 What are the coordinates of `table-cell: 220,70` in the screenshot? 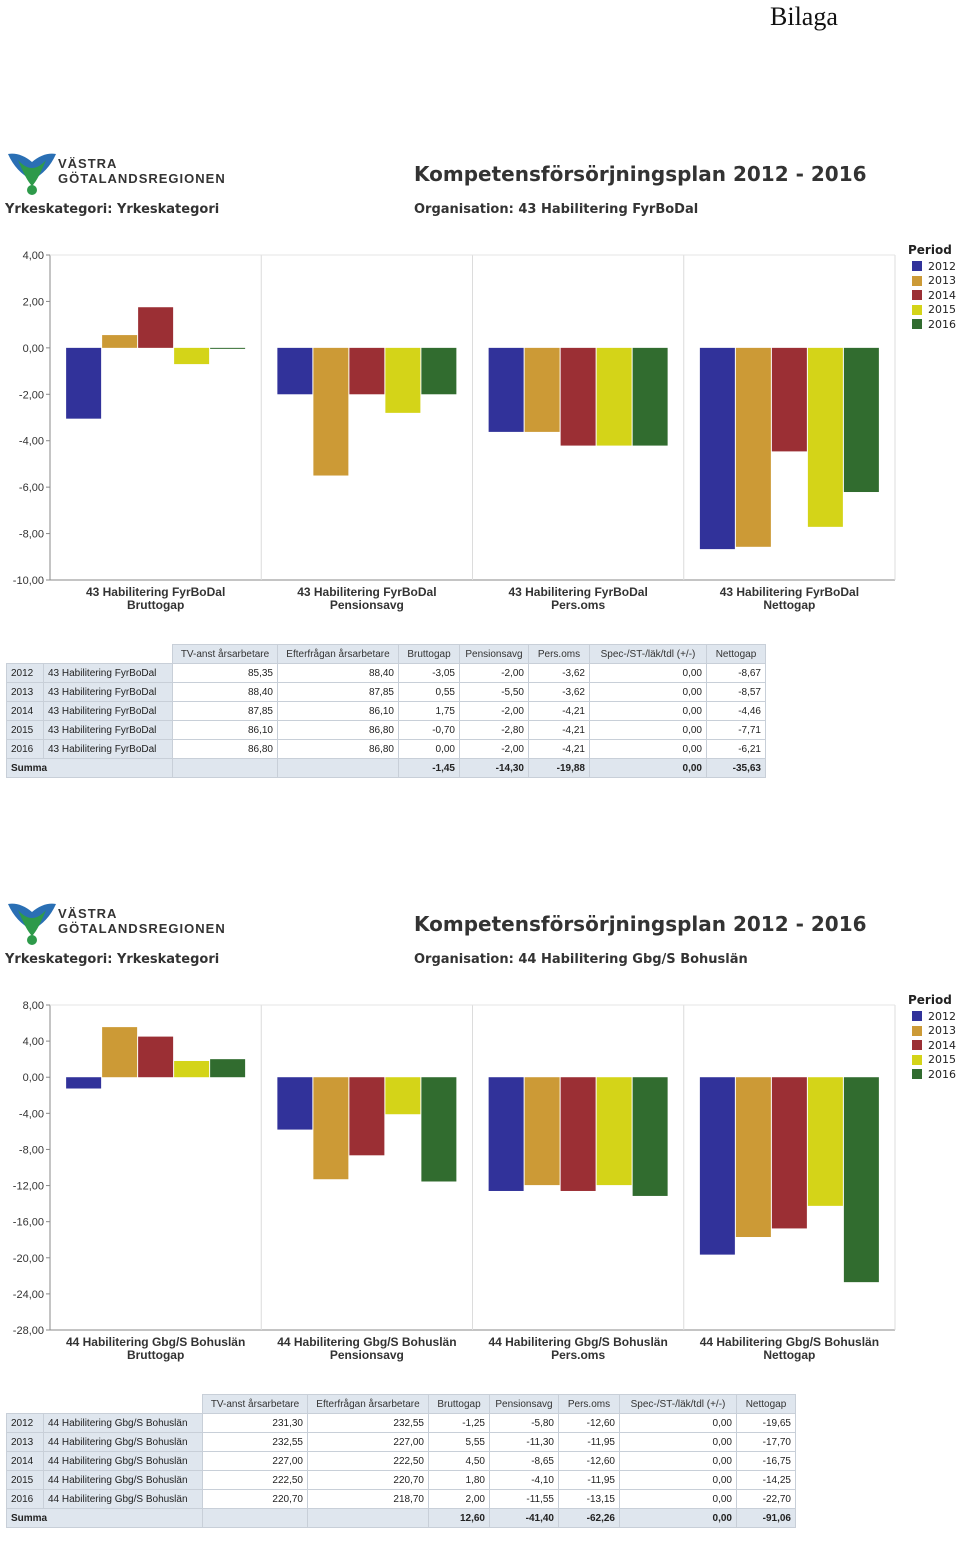 It's located at (368, 1480).